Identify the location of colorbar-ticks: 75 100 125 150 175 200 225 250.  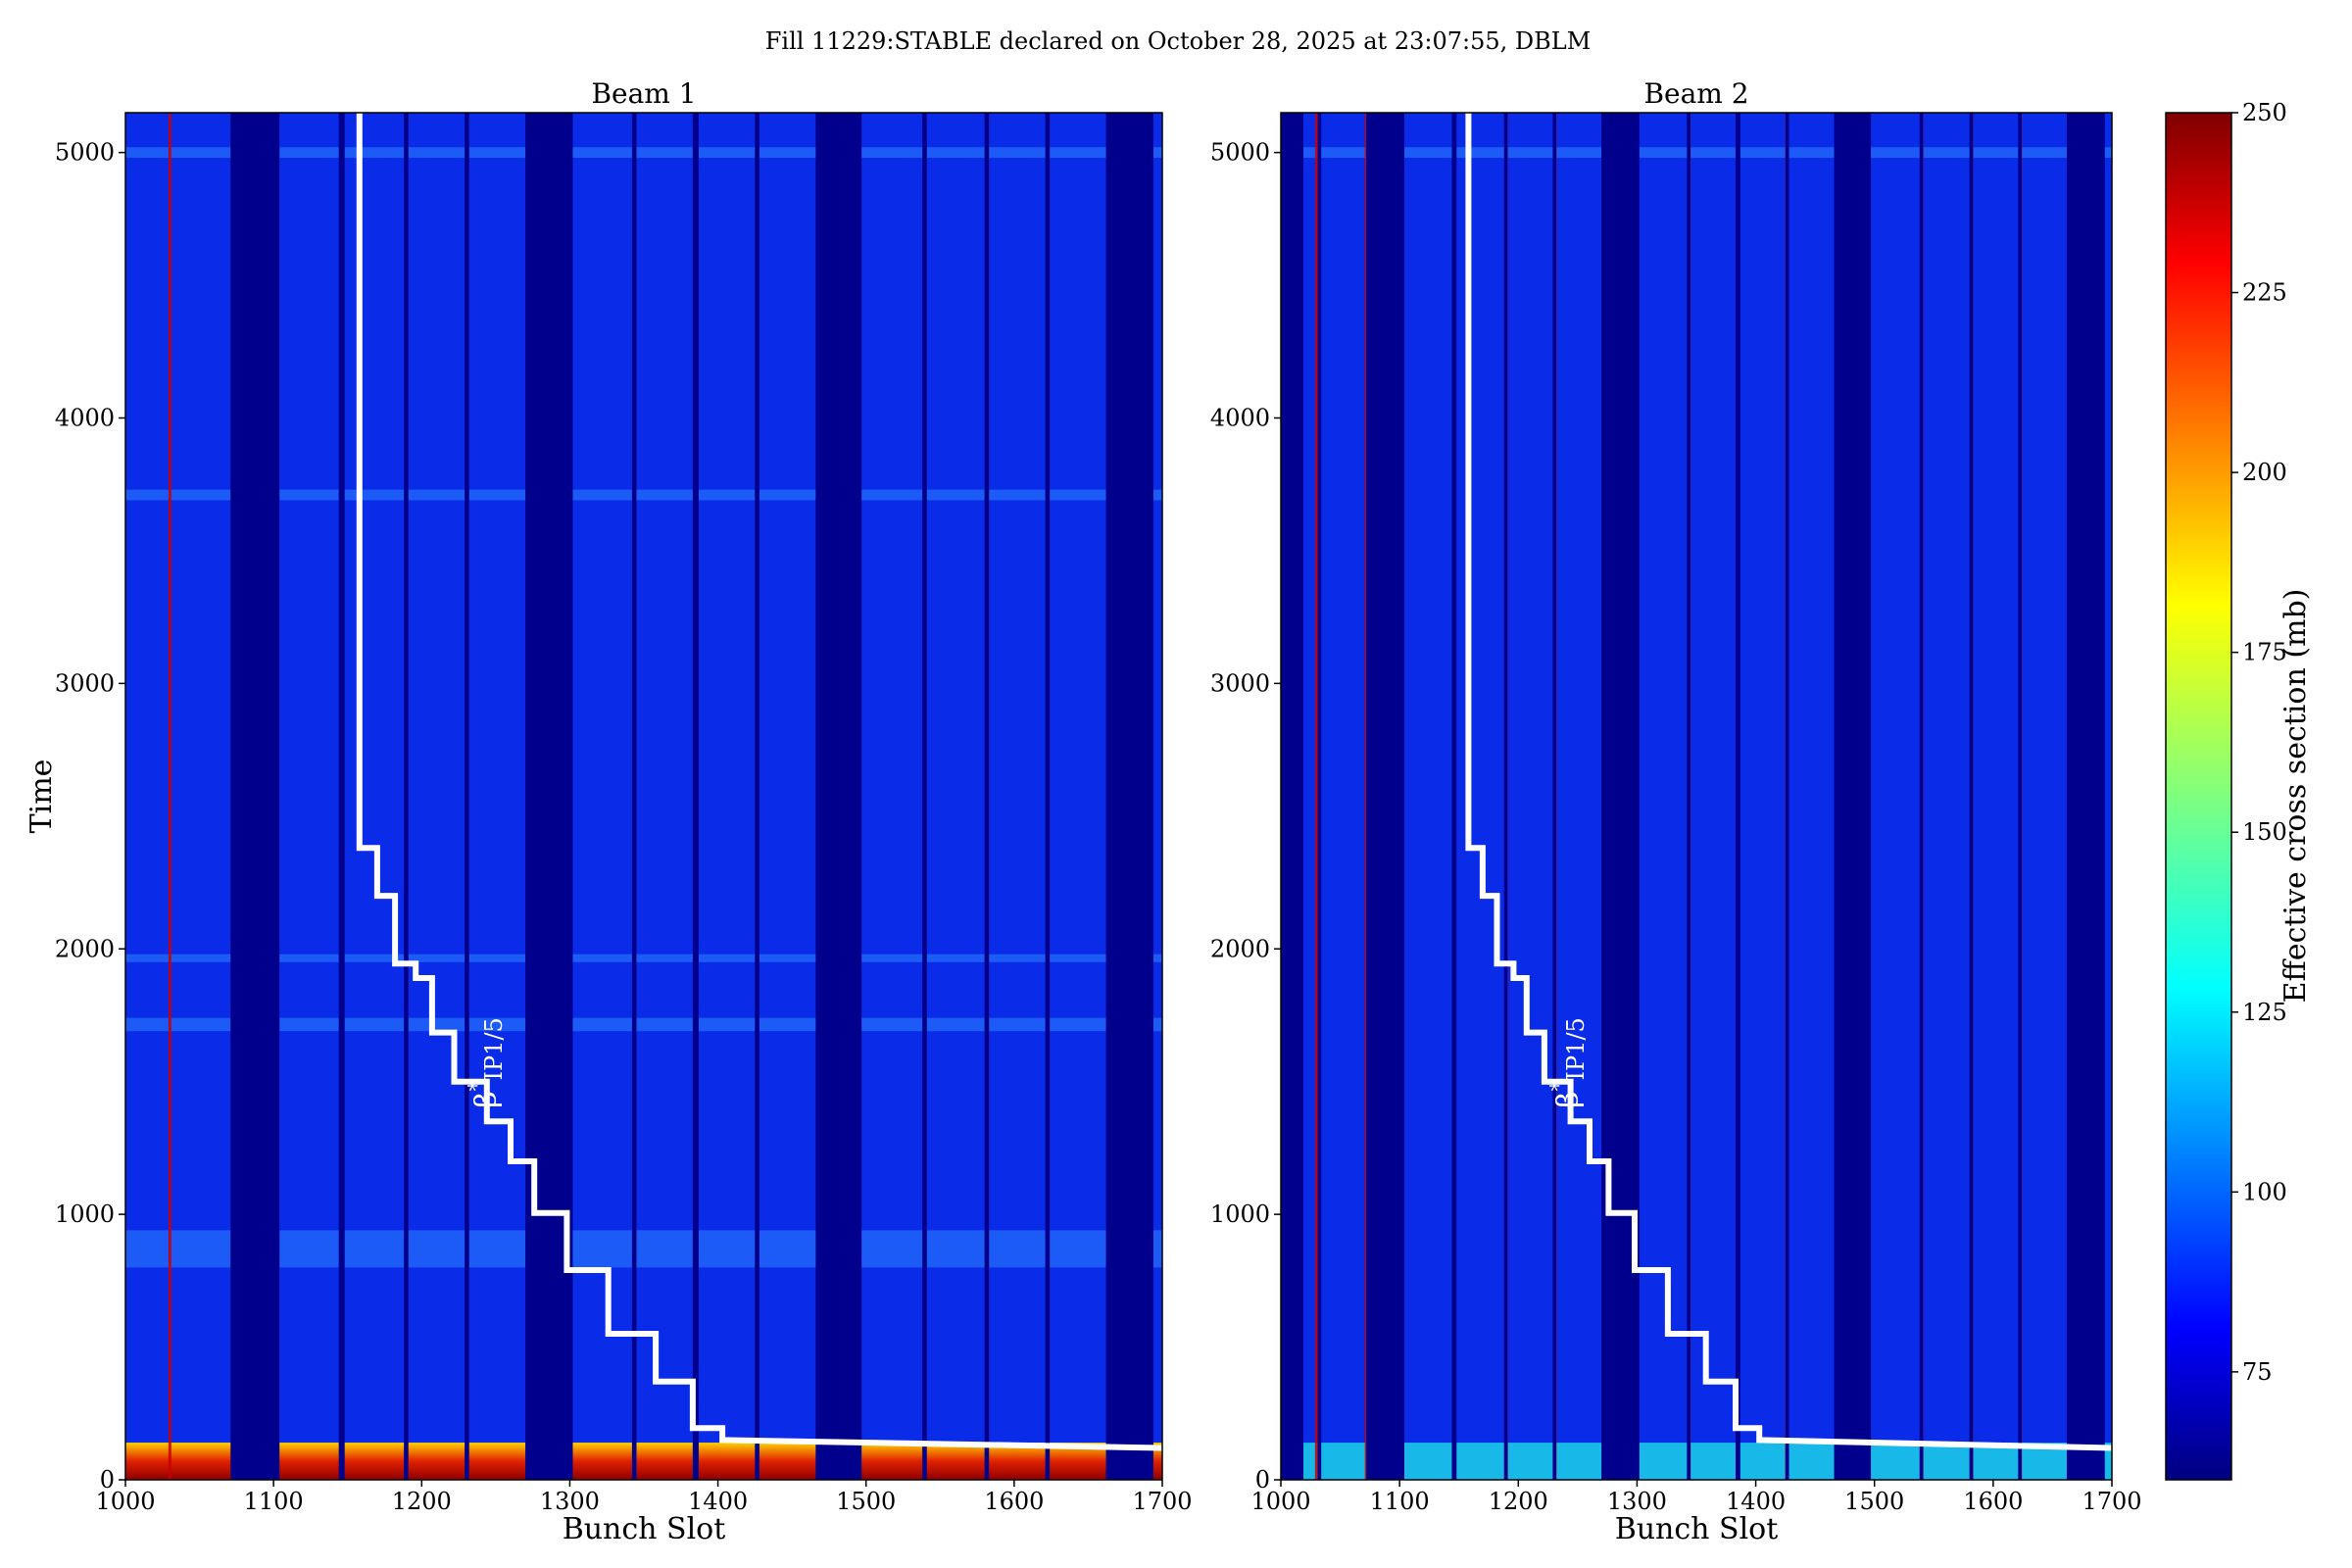
(2259, 742).